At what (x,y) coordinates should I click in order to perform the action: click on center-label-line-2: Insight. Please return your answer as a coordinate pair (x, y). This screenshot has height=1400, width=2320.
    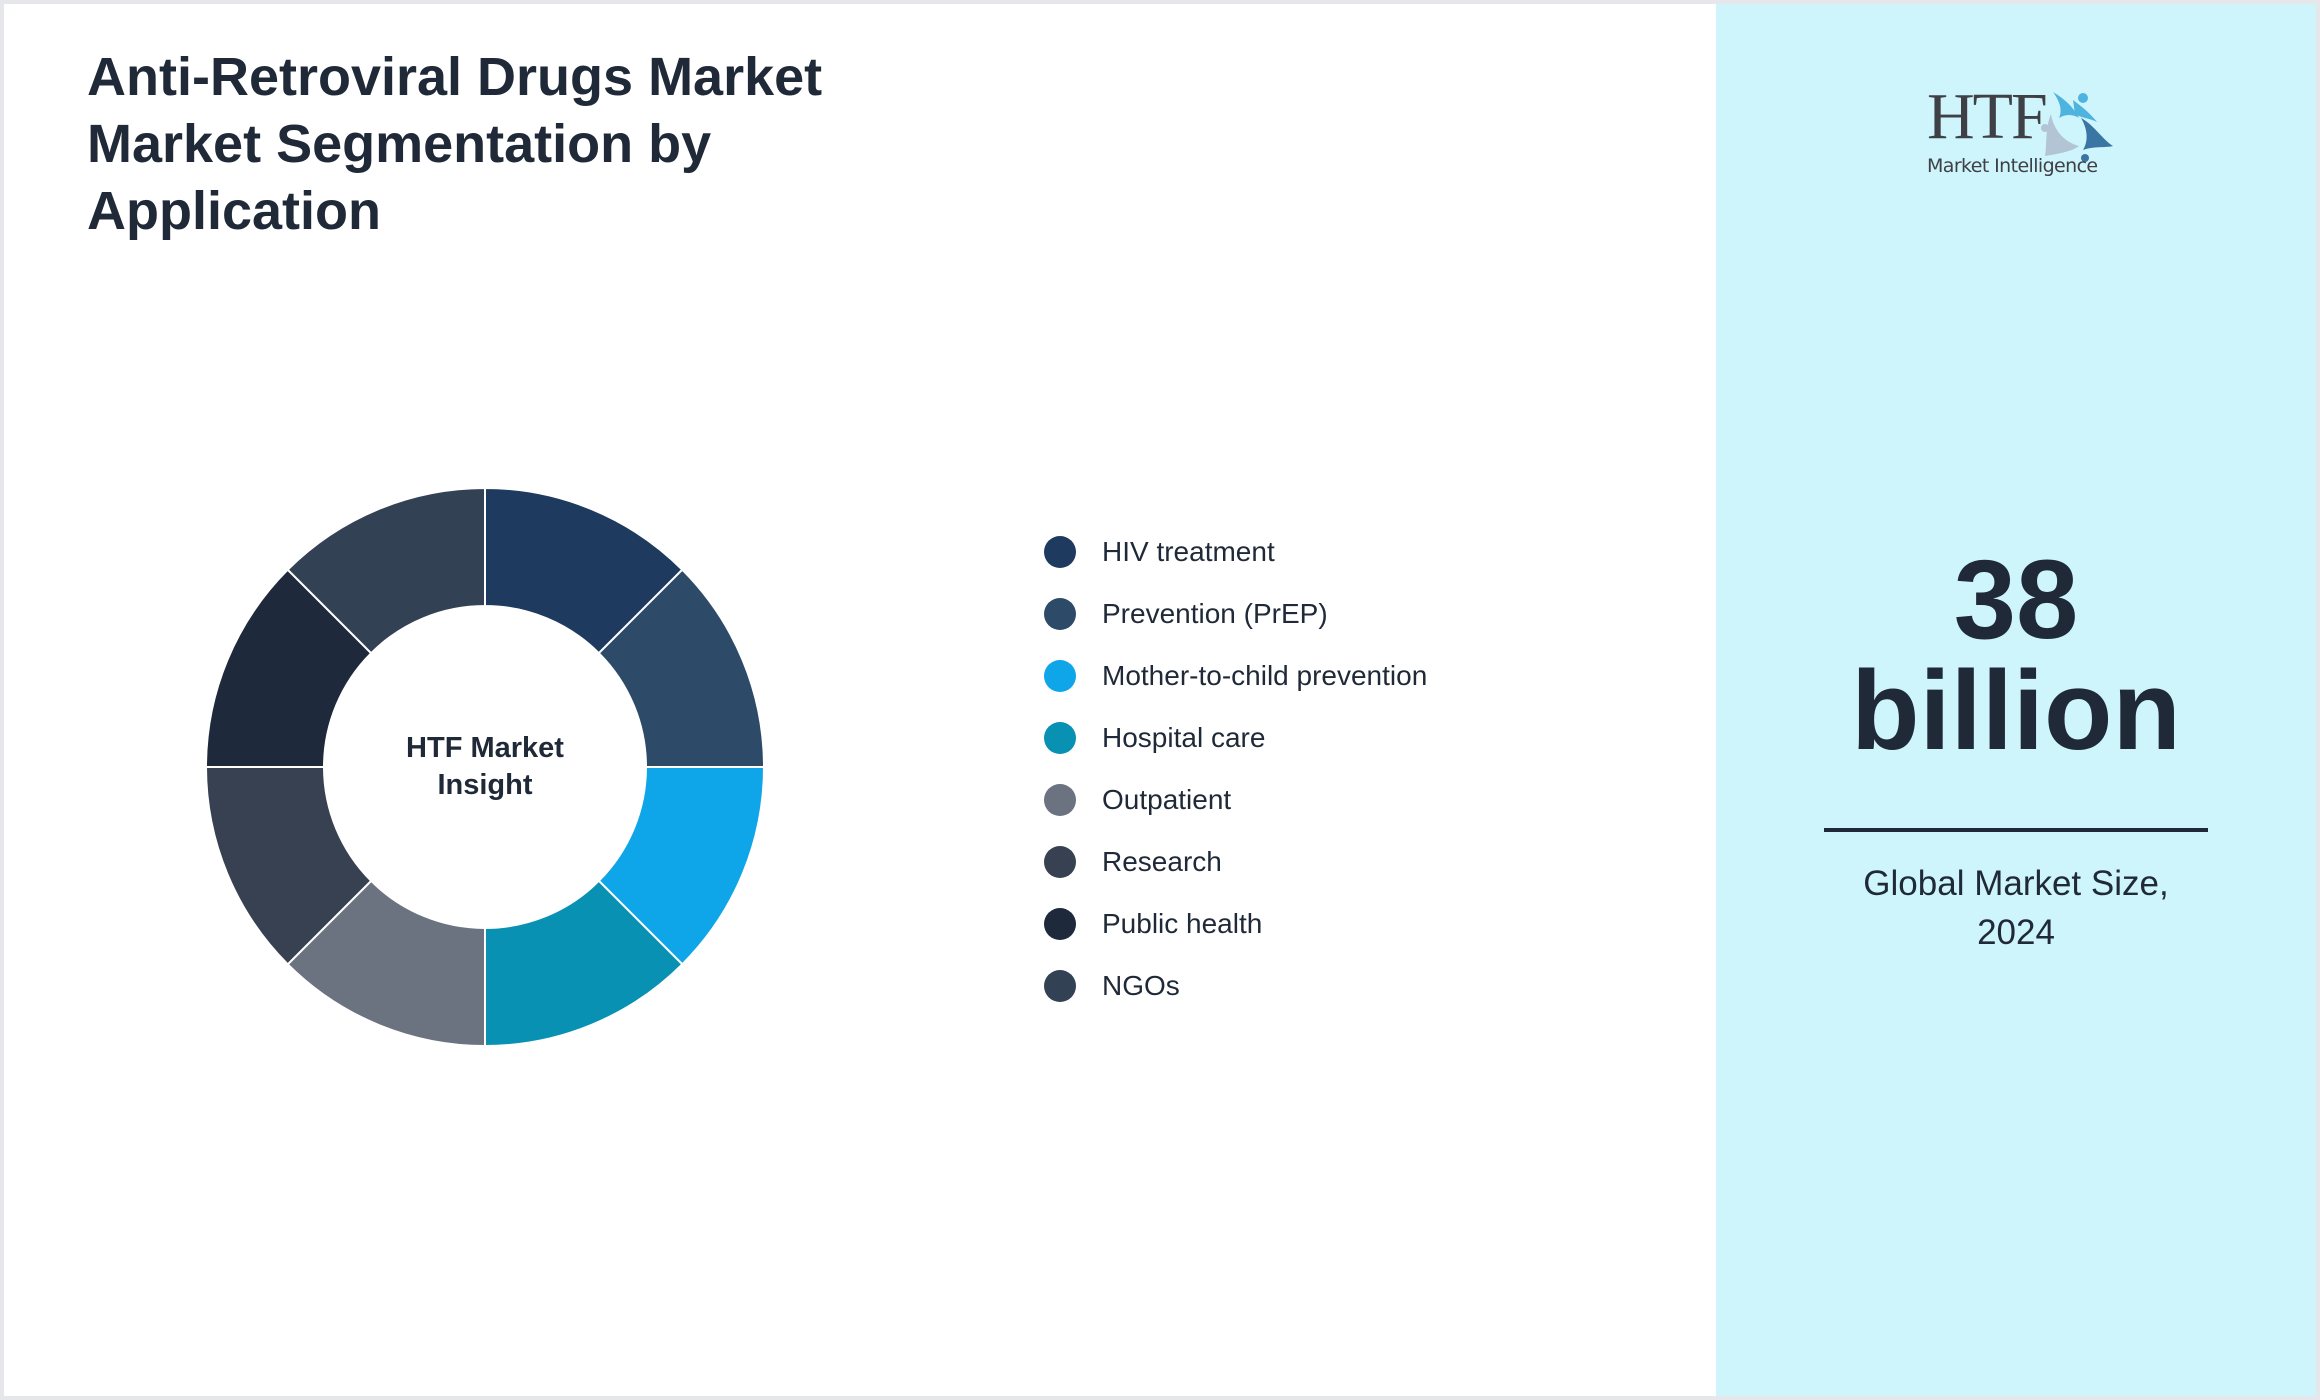
    Looking at the image, I should click on (485, 785).